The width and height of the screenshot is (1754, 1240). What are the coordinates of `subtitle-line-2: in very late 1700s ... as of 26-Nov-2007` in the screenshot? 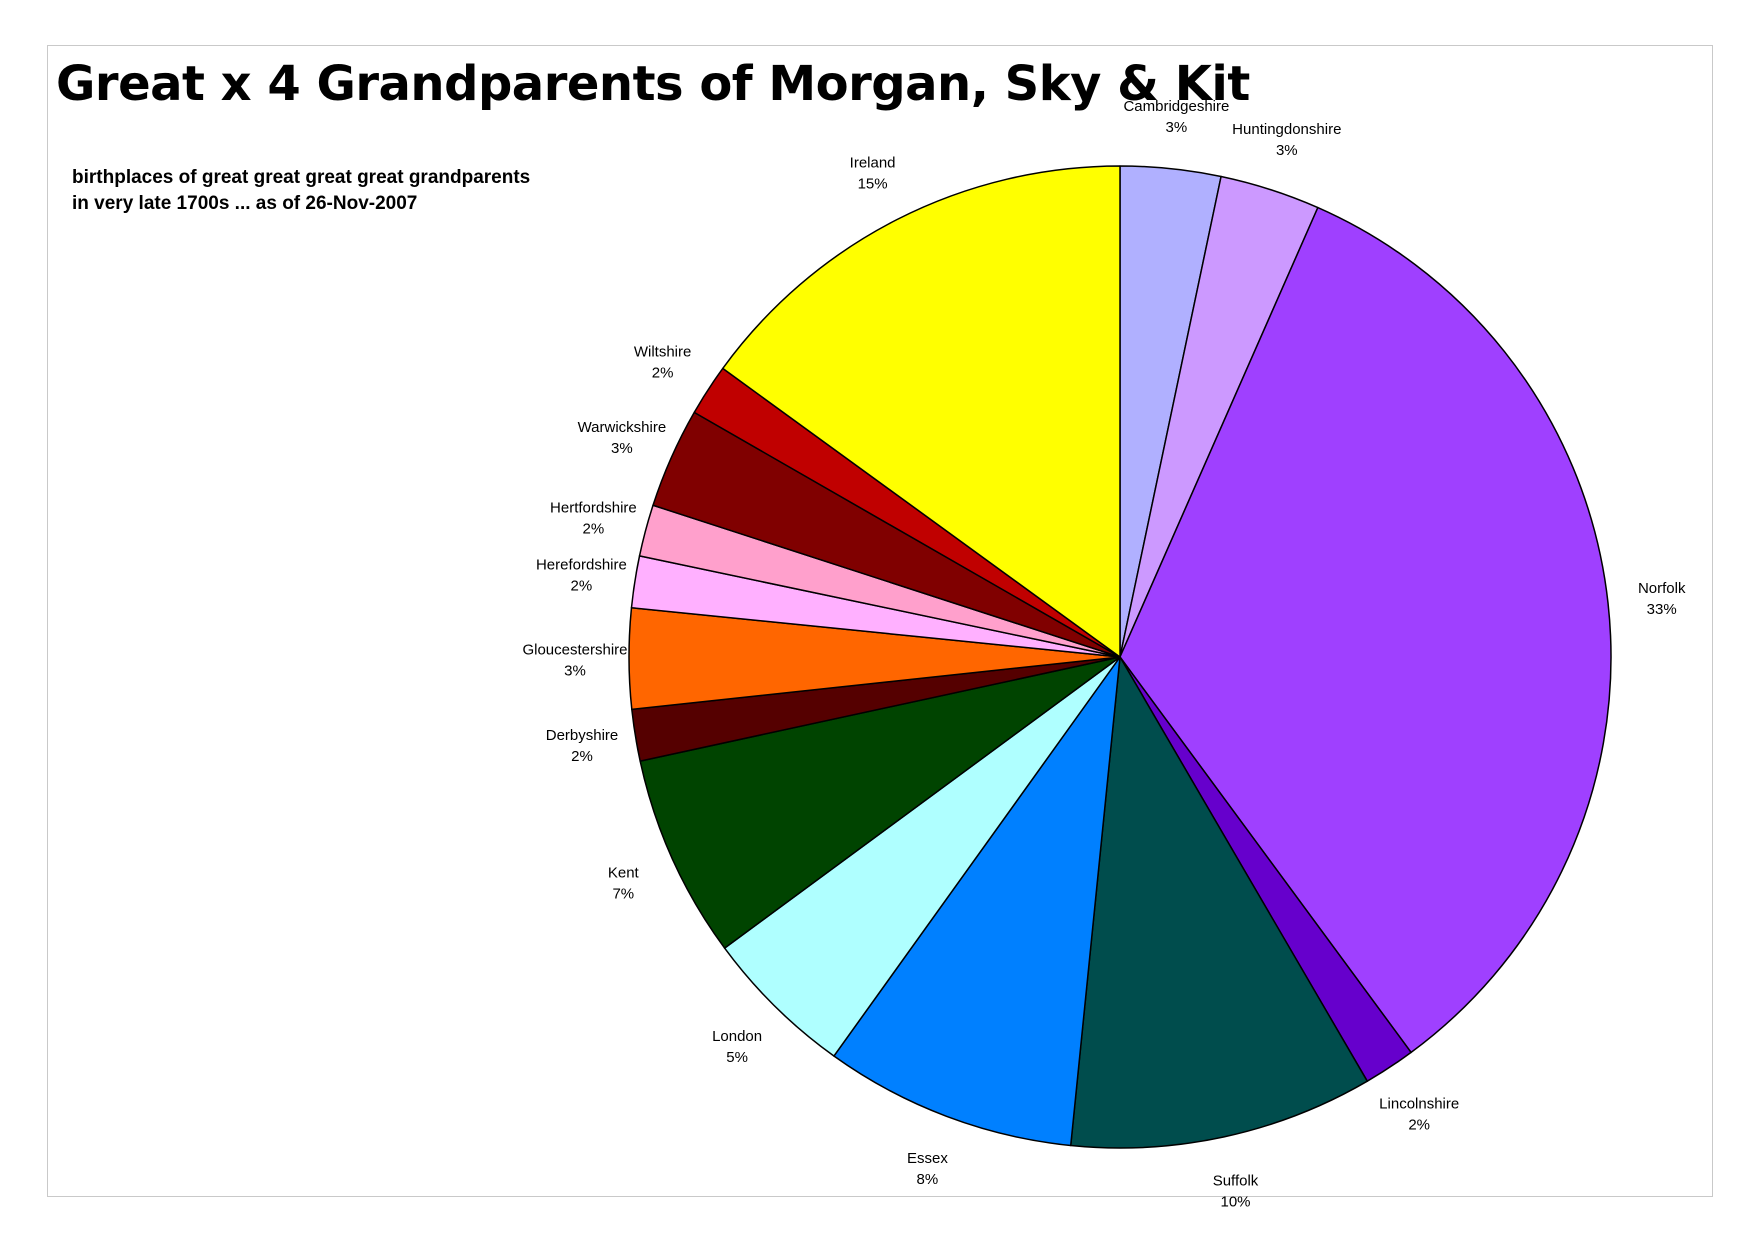 It's located at (245, 203).